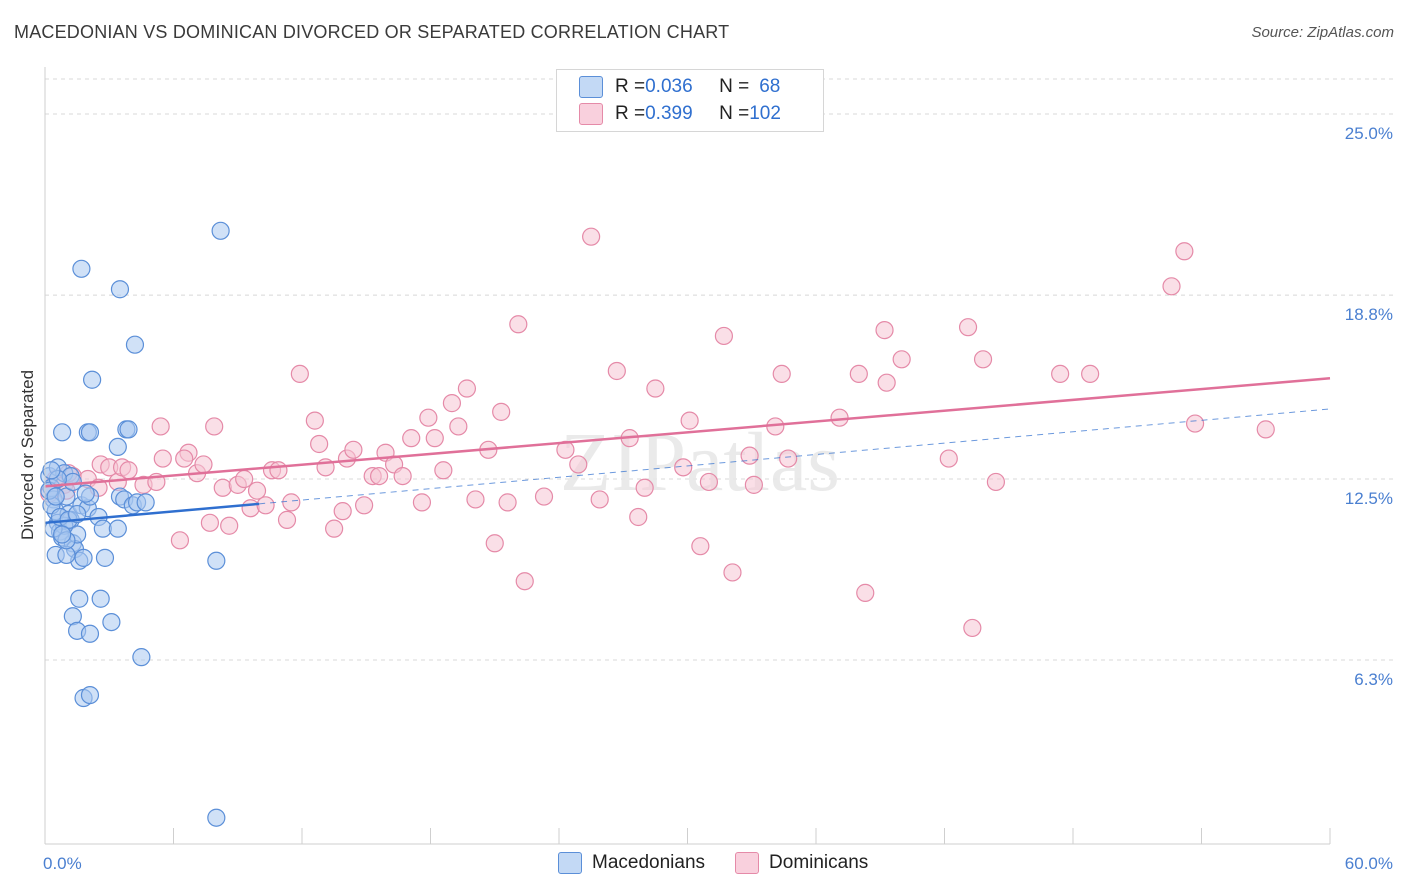 The height and width of the screenshot is (892, 1406). Describe the element at coordinates (669, 113) in the screenshot. I see `legend-r-value: 0.399` at that location.